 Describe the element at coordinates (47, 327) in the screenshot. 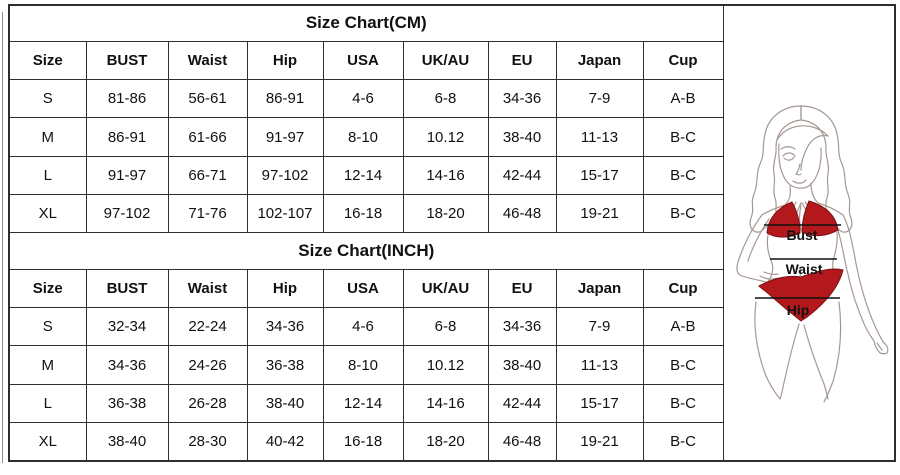

I see `cell: S` at that location.